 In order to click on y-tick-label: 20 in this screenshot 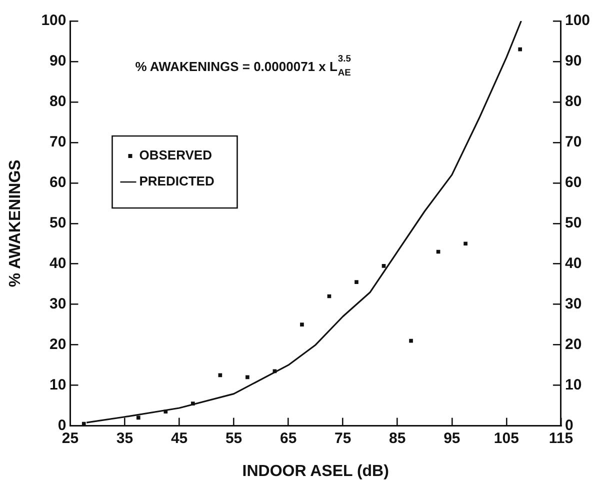, I will do `click(58, 344)`.